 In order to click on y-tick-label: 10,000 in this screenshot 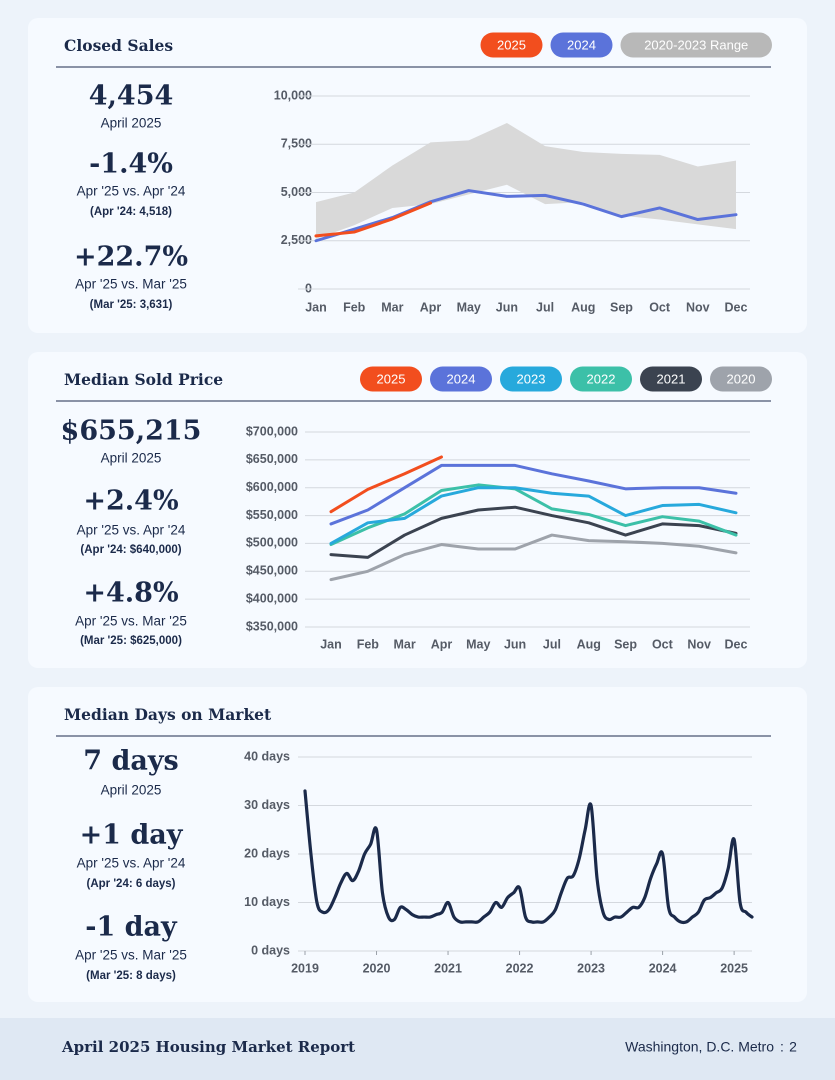, I will do `click(293, 95)`.